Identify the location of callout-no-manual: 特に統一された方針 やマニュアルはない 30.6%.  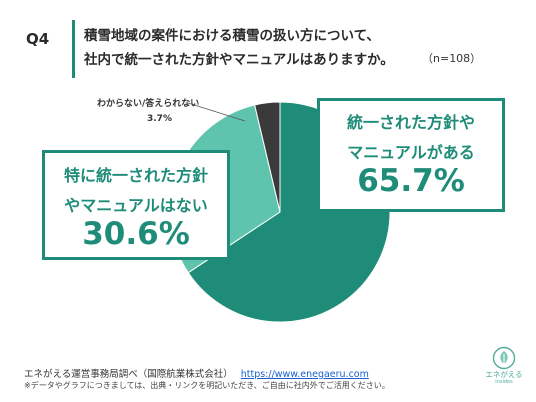
(136, 205).